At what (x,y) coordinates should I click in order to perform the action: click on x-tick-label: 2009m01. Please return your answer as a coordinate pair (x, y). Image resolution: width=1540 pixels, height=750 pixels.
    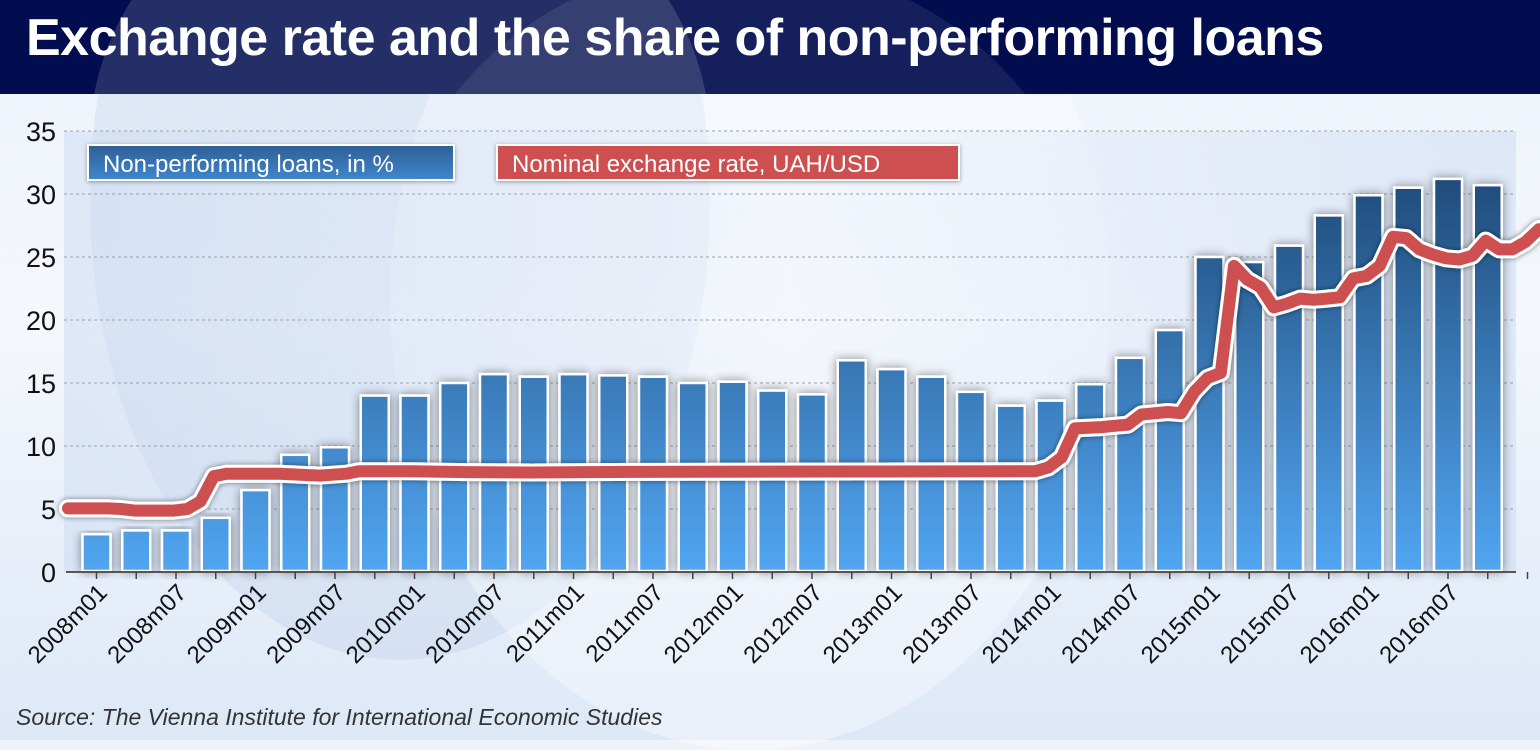
    Looking at the image, I should click on (227, 624).